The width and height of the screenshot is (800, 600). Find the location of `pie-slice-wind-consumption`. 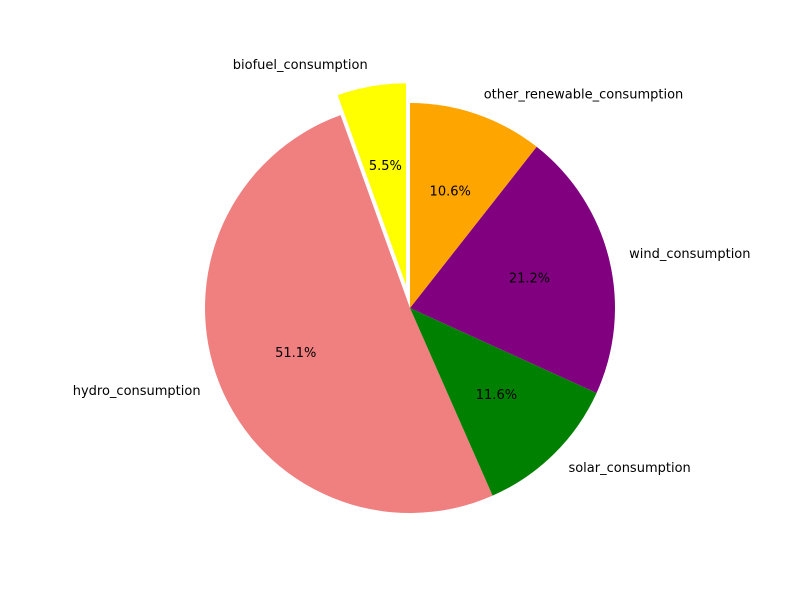

pie-slice-wind-consumption is located at coordinates (512, 269).